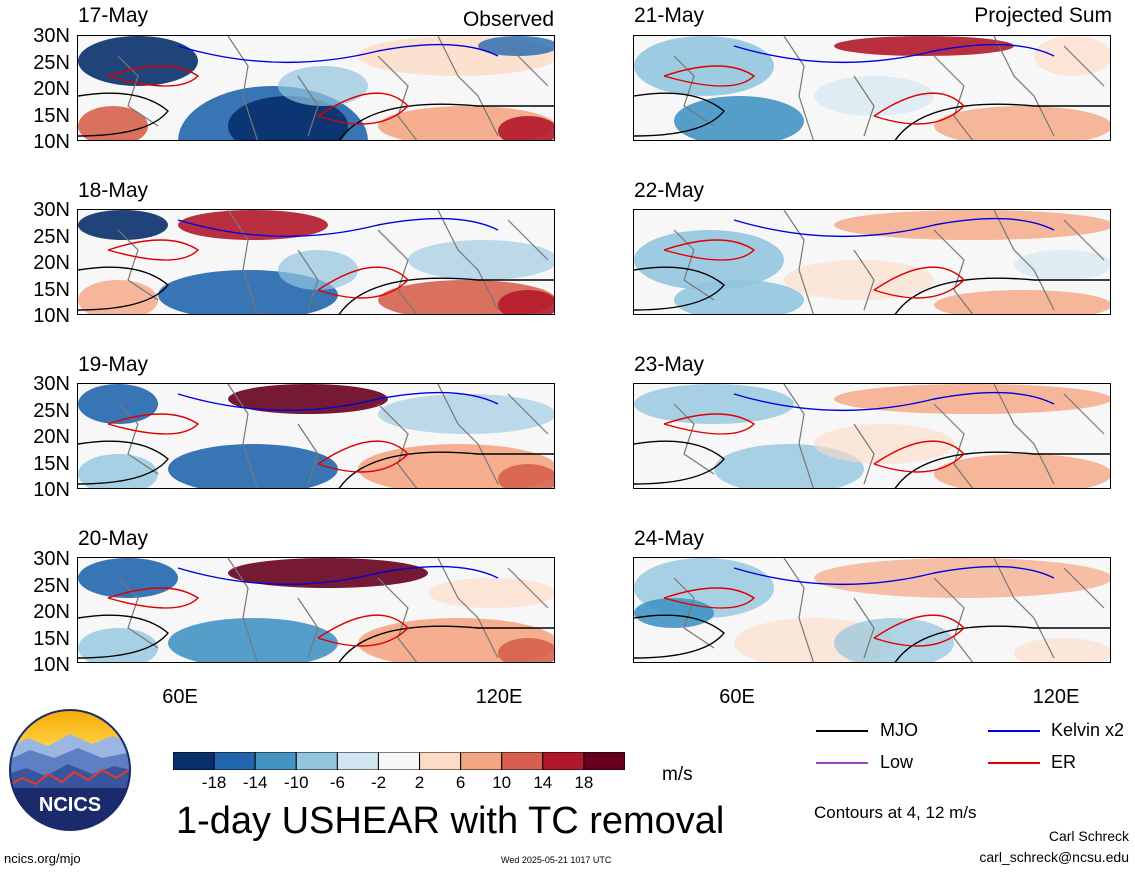  What do you see at coordinates (255, 782) in the screenshot?
I see `colorbar-tick-label: -14` at bounding box center [255, 782].